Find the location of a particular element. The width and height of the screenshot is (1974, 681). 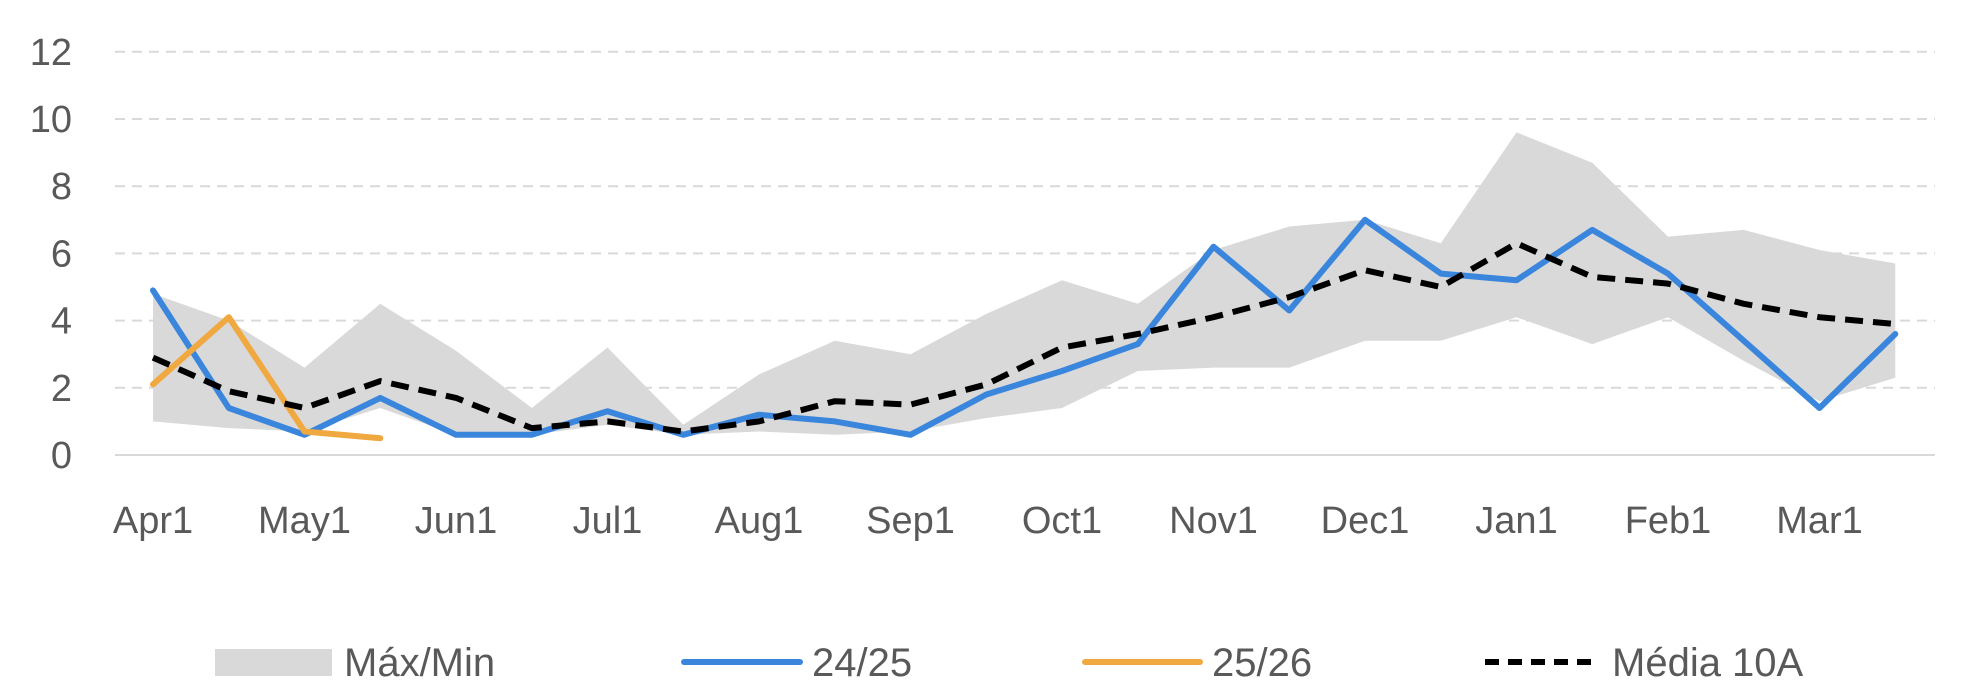

x-tick-label: Apr1 is located at coordinates (153, 521).